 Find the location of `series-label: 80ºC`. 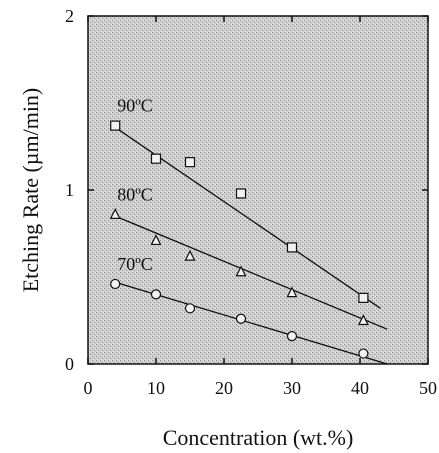

series-label: 80ºC is located at coordinates (135, 194).